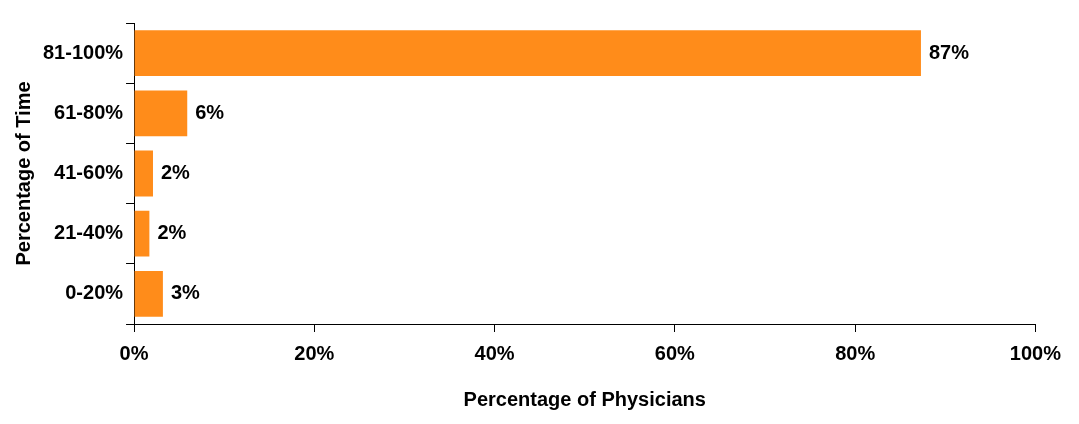 The height and width of the screenshot is (424, 1079). What do you see at coordinates (94, 292) in the screenshot?
I see `y-tick-label: 0-20%` at bounding box center [94, 292].